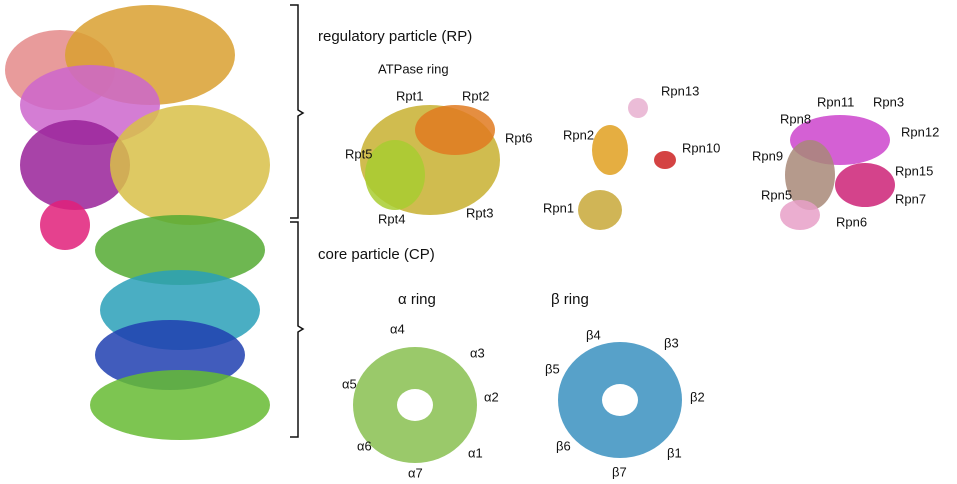 The image size is (957, 484). Describe the element at coordinates (491, 396) in the screenshot. I see `subunit-label: α2` at that location.